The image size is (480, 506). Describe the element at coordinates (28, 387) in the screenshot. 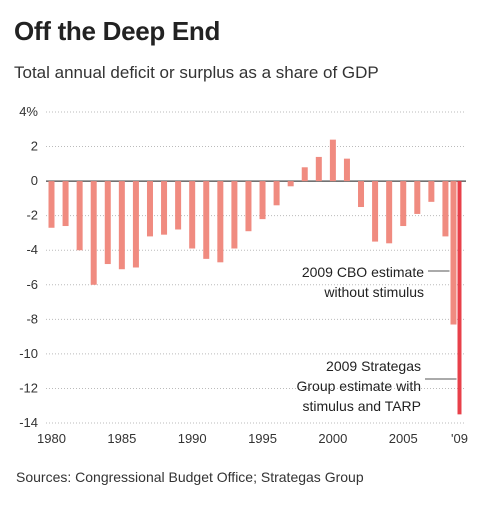

I see `y-tick-label: -12` at that location.